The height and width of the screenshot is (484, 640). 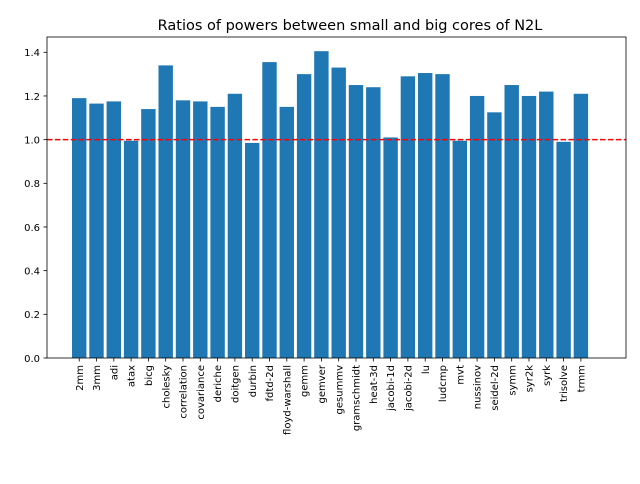 What do you see at coordinates (96, 230) in the screenshot?
I see `bar-3mm` at bounding box center [96, 230].